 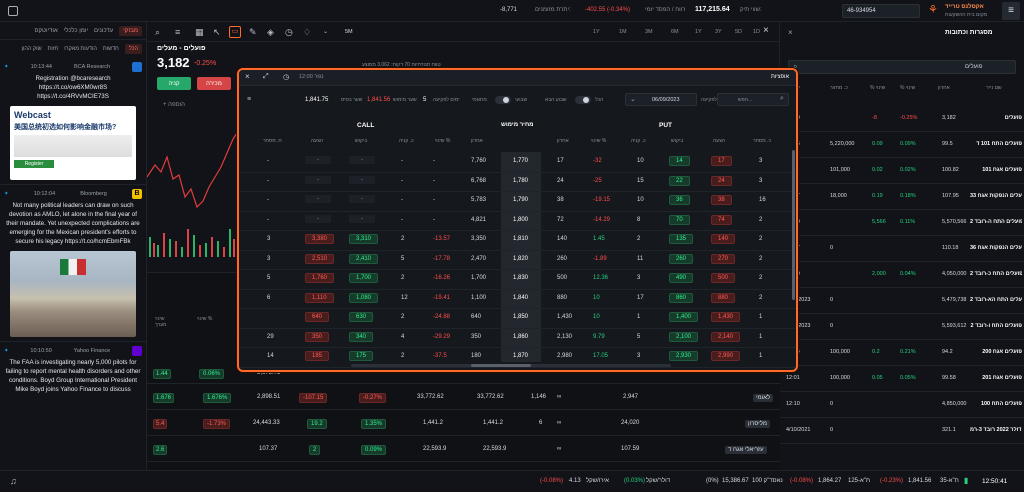 I want to click on bid-cell: 1,700, so click(x=364, y=278).